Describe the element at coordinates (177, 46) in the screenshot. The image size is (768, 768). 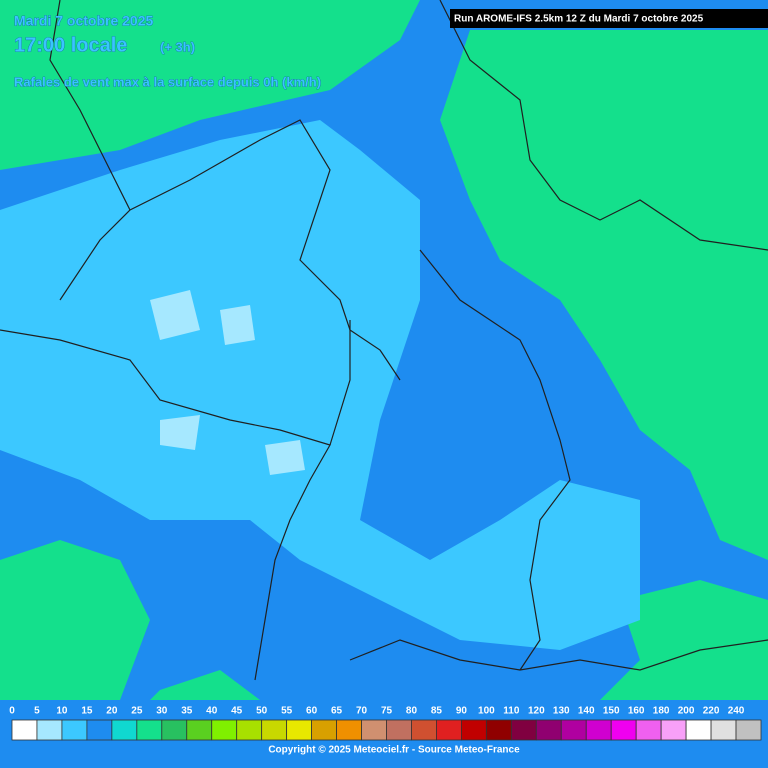
I see `offset: (+ 3h)` at that location.